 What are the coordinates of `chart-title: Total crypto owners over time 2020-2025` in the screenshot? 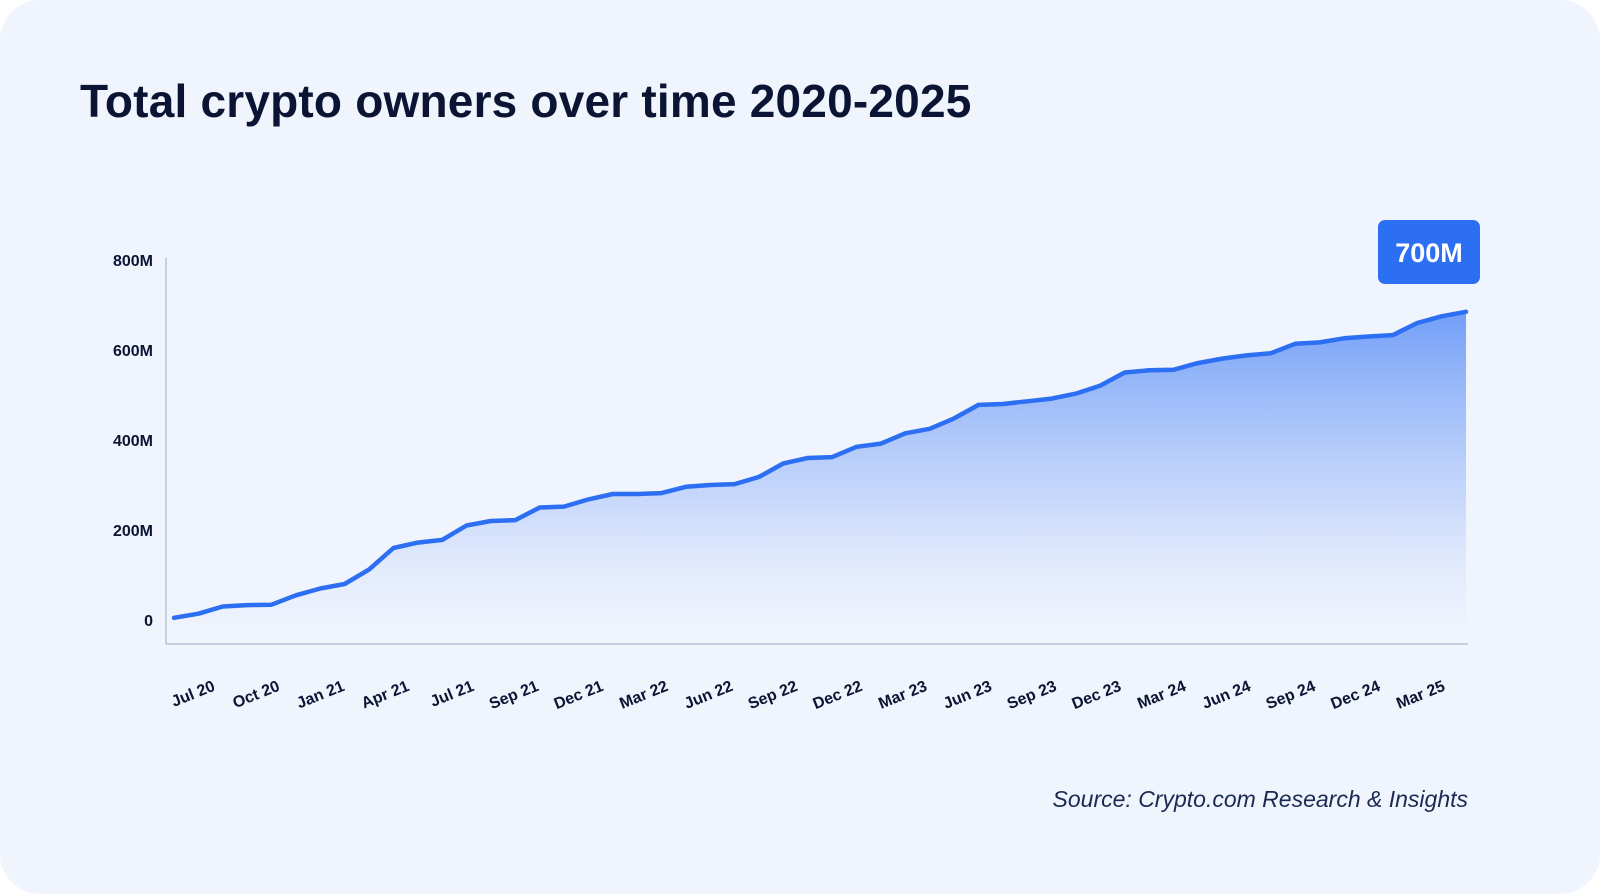 It's located at (526, 101).